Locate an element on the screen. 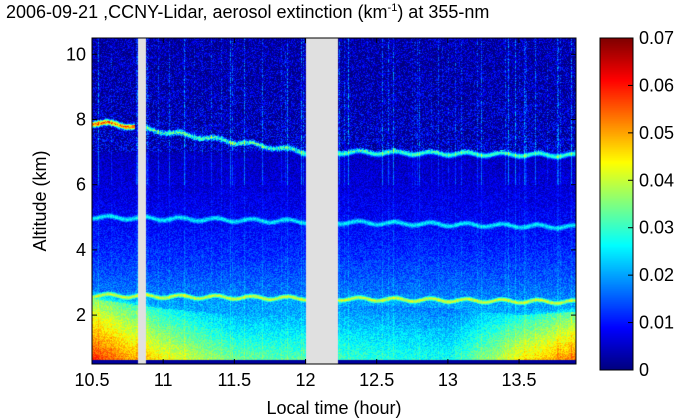 This screenshot has width=700, height=420. x-tick-label: 12.5 is located at coordinates (376, 380).